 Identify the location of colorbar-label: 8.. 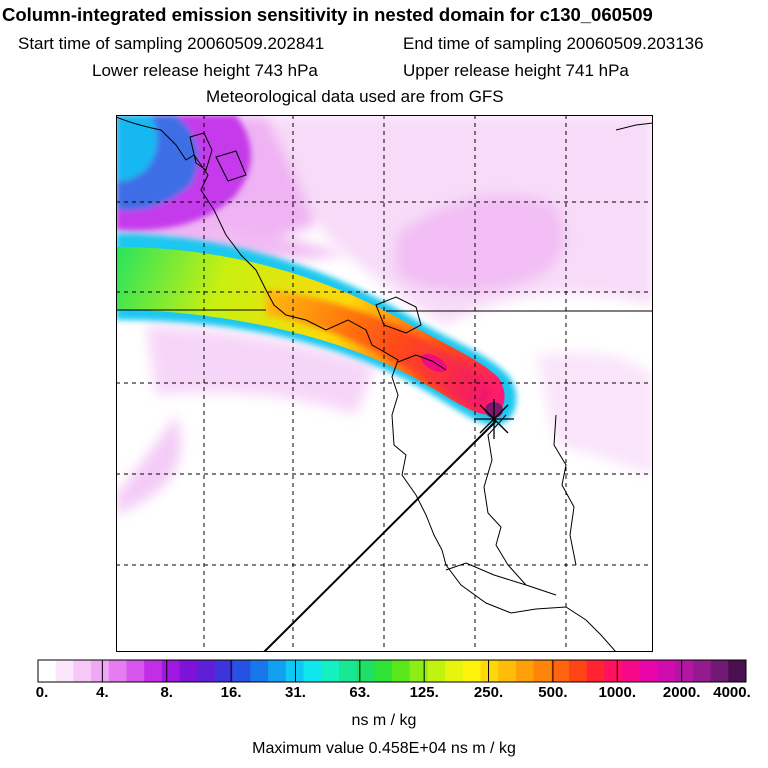
(166, 692).